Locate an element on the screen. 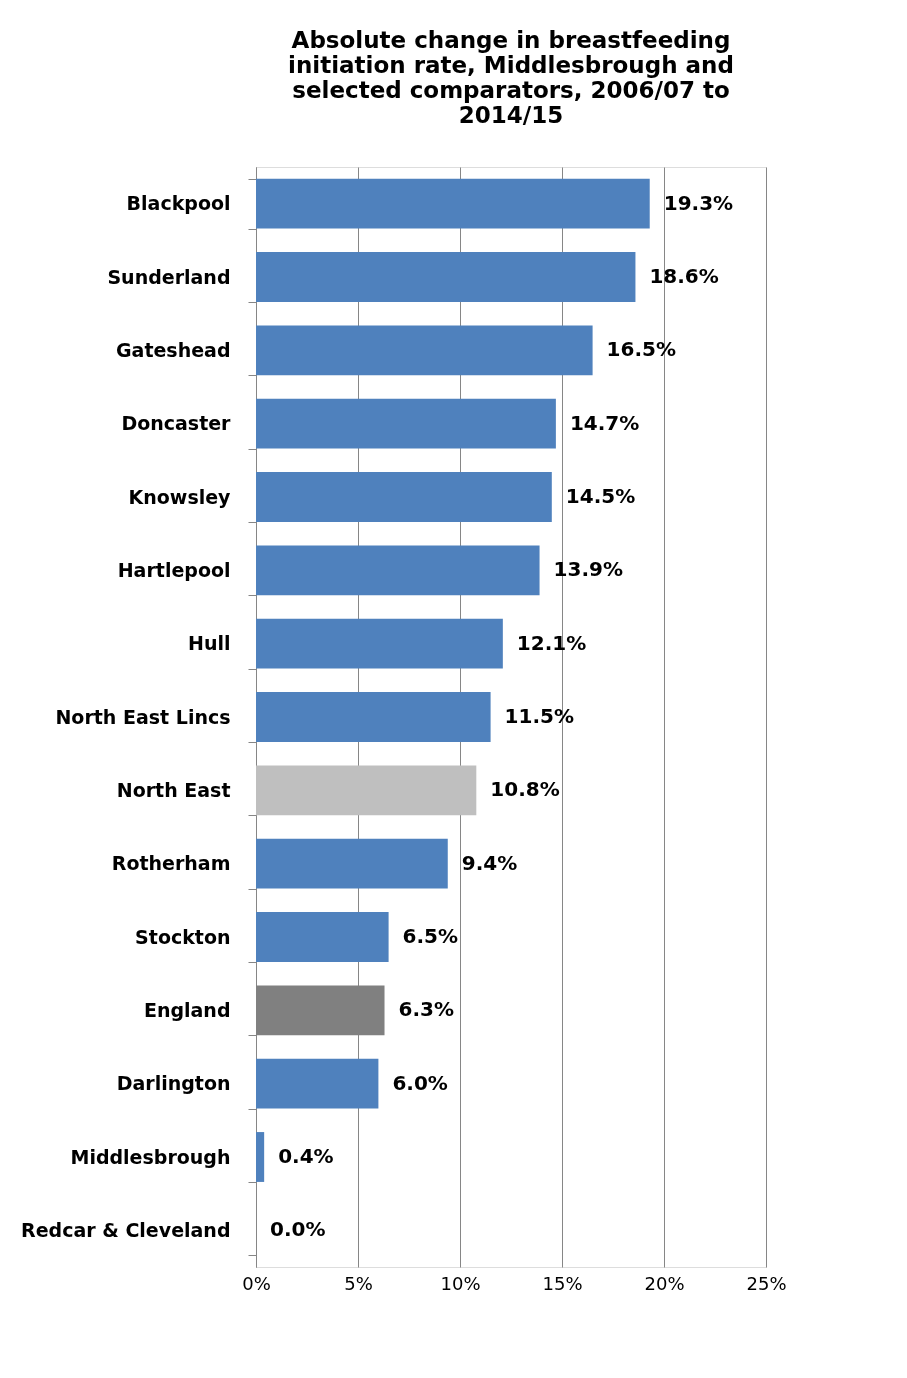 This screenshot has width=907, height=1378. y-tick-label: Rotherham is located at coordinates (171, 863).